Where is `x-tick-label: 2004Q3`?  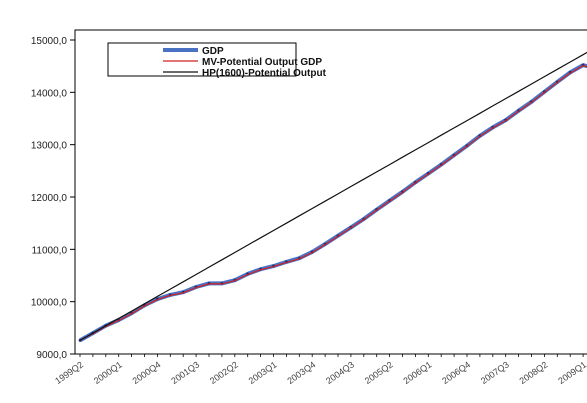
x-tick-label: 2004Q3 is located at coordinates (340, 372).